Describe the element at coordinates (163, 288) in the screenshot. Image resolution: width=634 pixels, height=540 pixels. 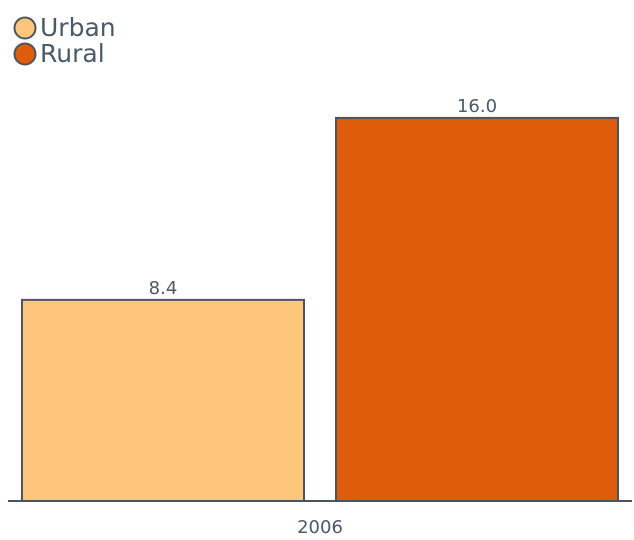
I see `value-label: 8.4` at that location.